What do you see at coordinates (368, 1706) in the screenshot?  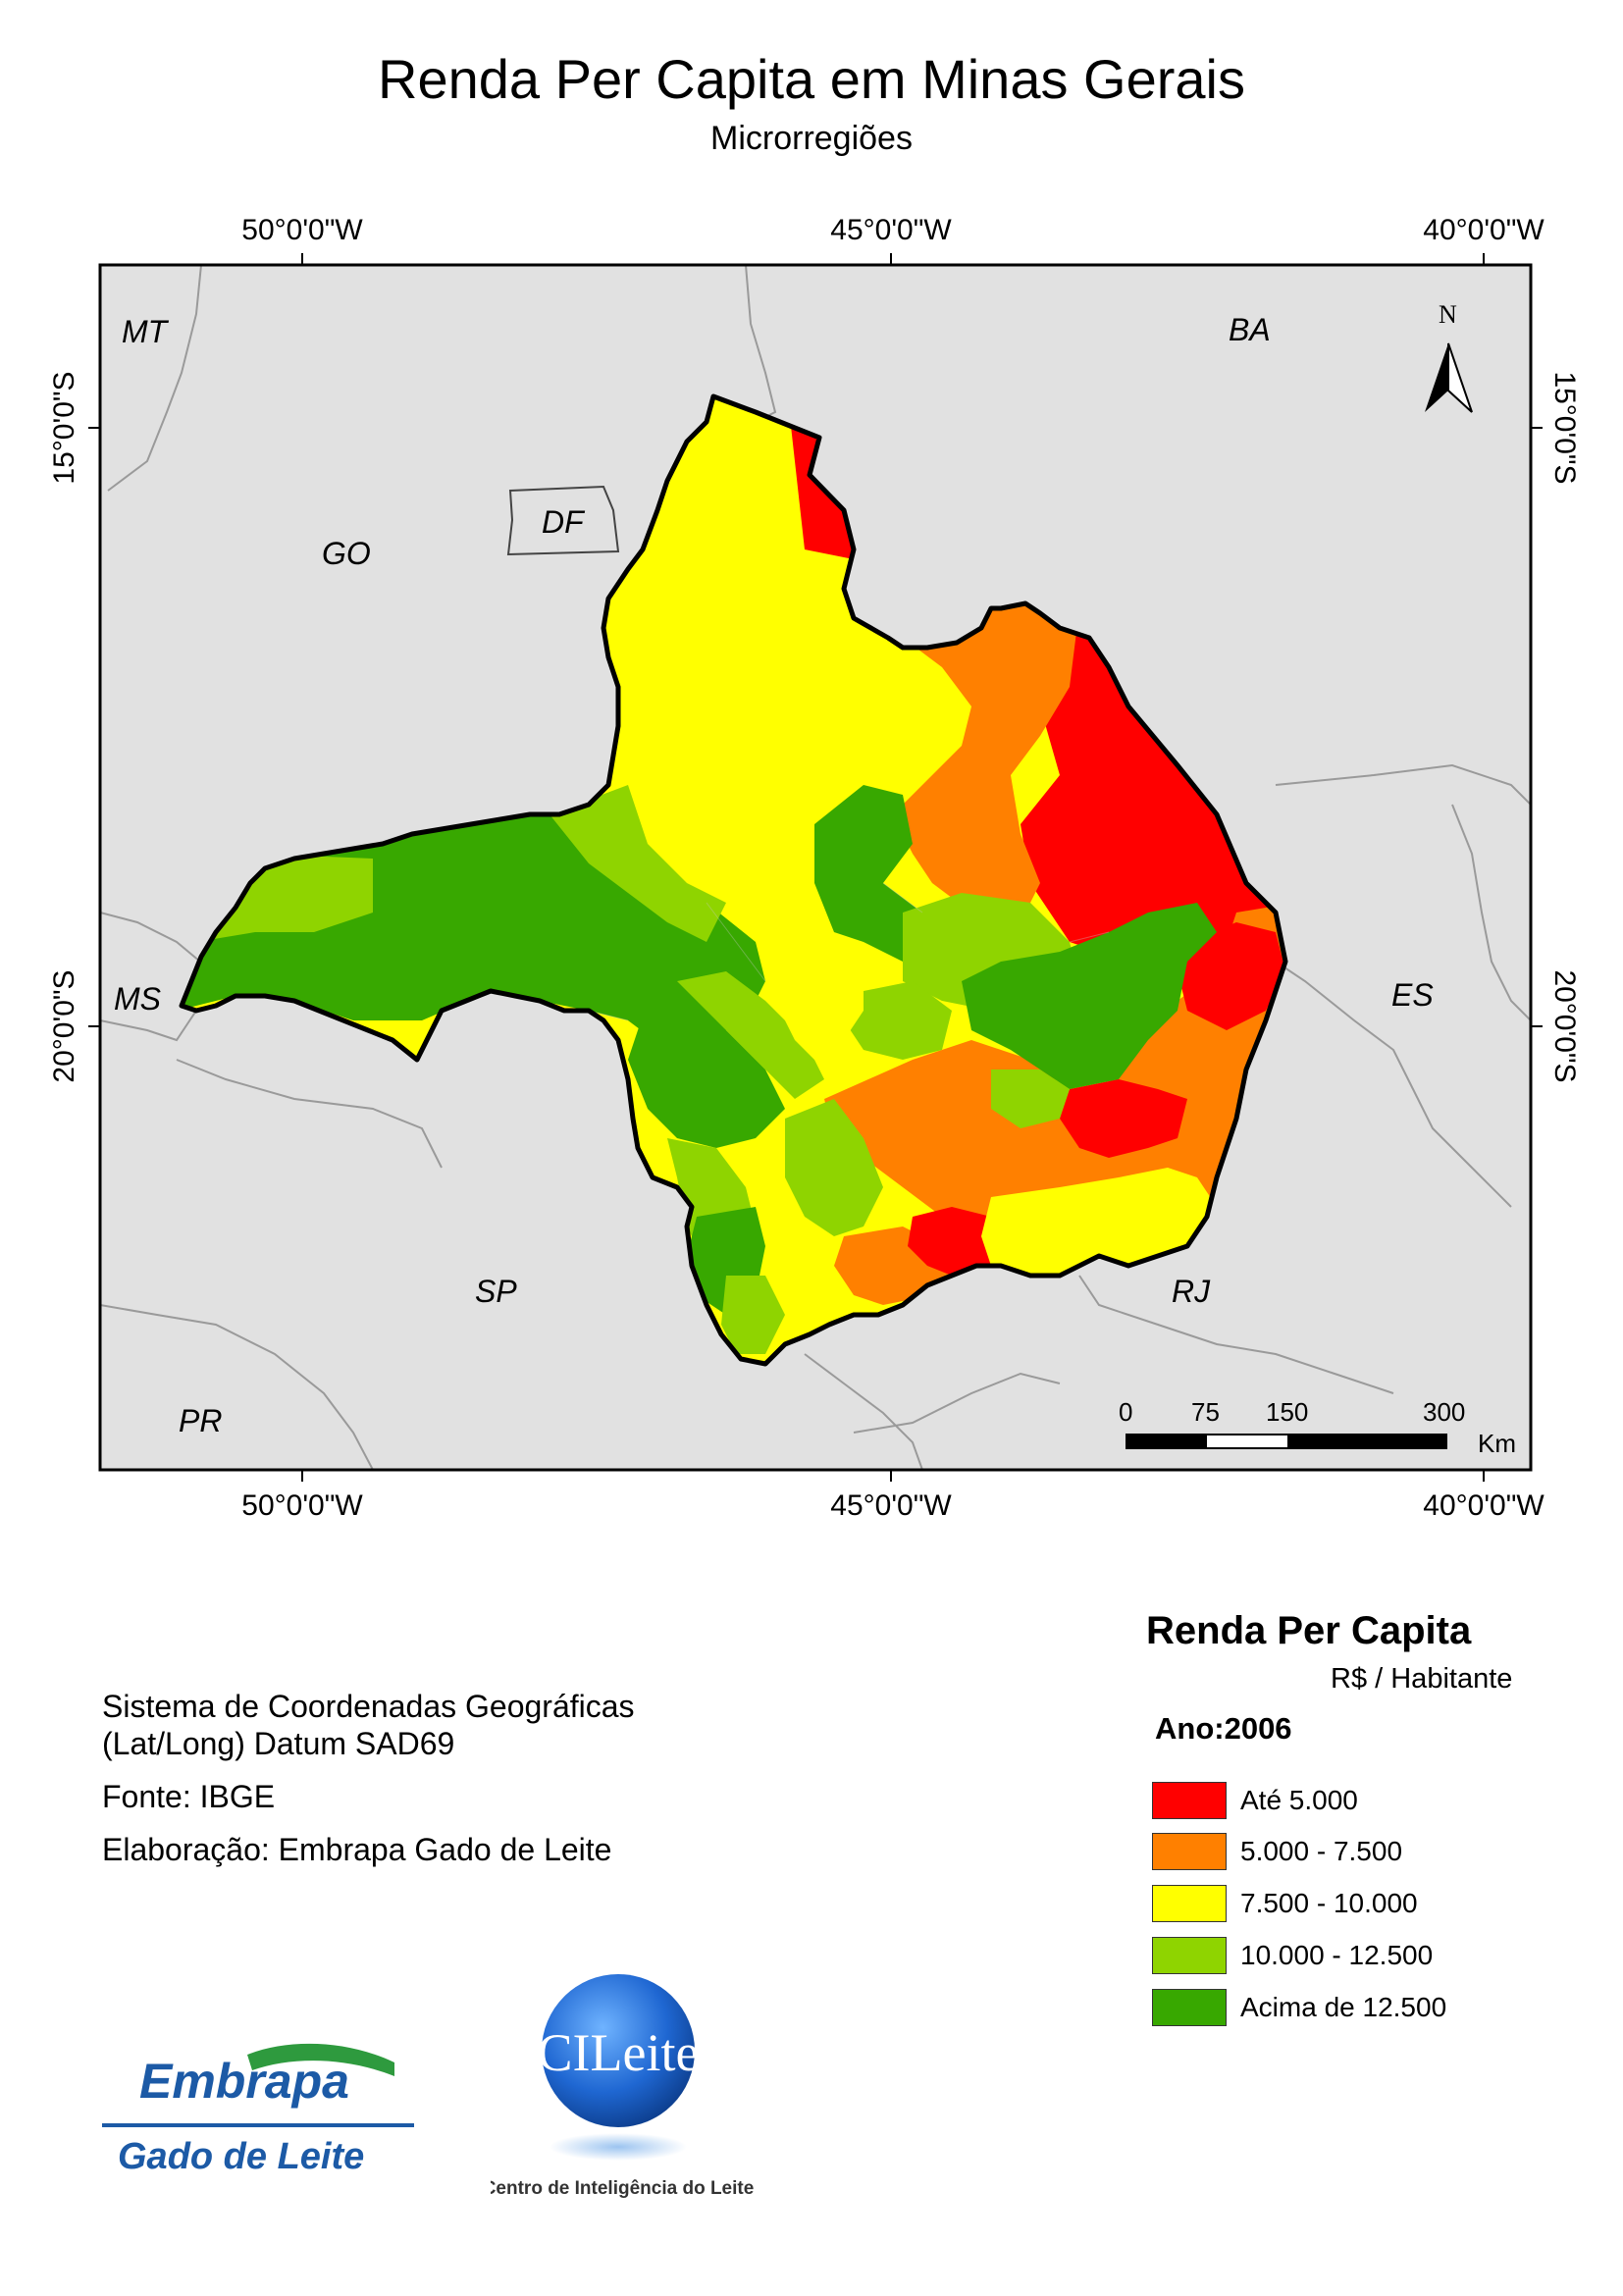 I see `coord-system-line1: Sistema de Coordenadas Geográficas` at bounding box center [368, 1706].